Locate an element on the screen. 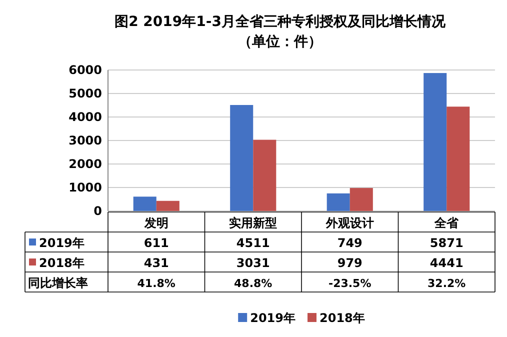 This screenshot has width=507, height=337. data-label: 4441 is located at coordinates (447, 263).